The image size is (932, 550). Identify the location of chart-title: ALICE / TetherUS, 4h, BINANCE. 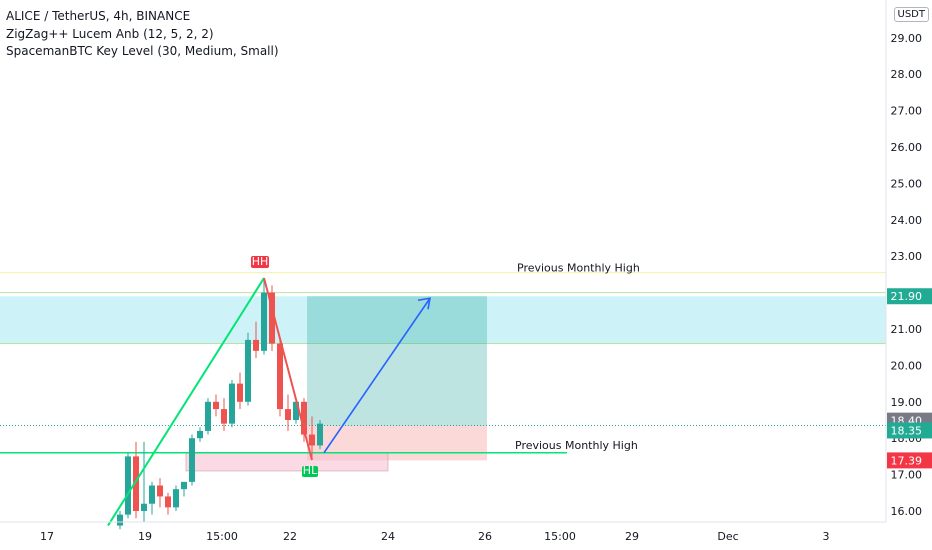
(98, 16).